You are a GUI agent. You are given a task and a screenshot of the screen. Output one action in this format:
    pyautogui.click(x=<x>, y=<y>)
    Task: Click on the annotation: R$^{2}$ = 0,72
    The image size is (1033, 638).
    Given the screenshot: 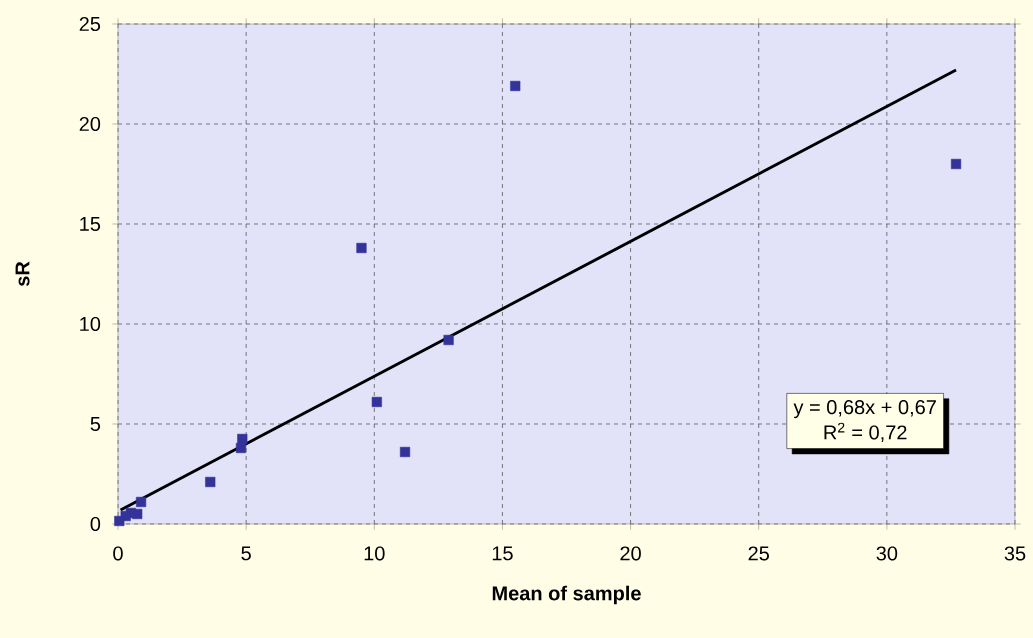 What is the action you would take?
    pyautogui.click(x=865, y=432)
    